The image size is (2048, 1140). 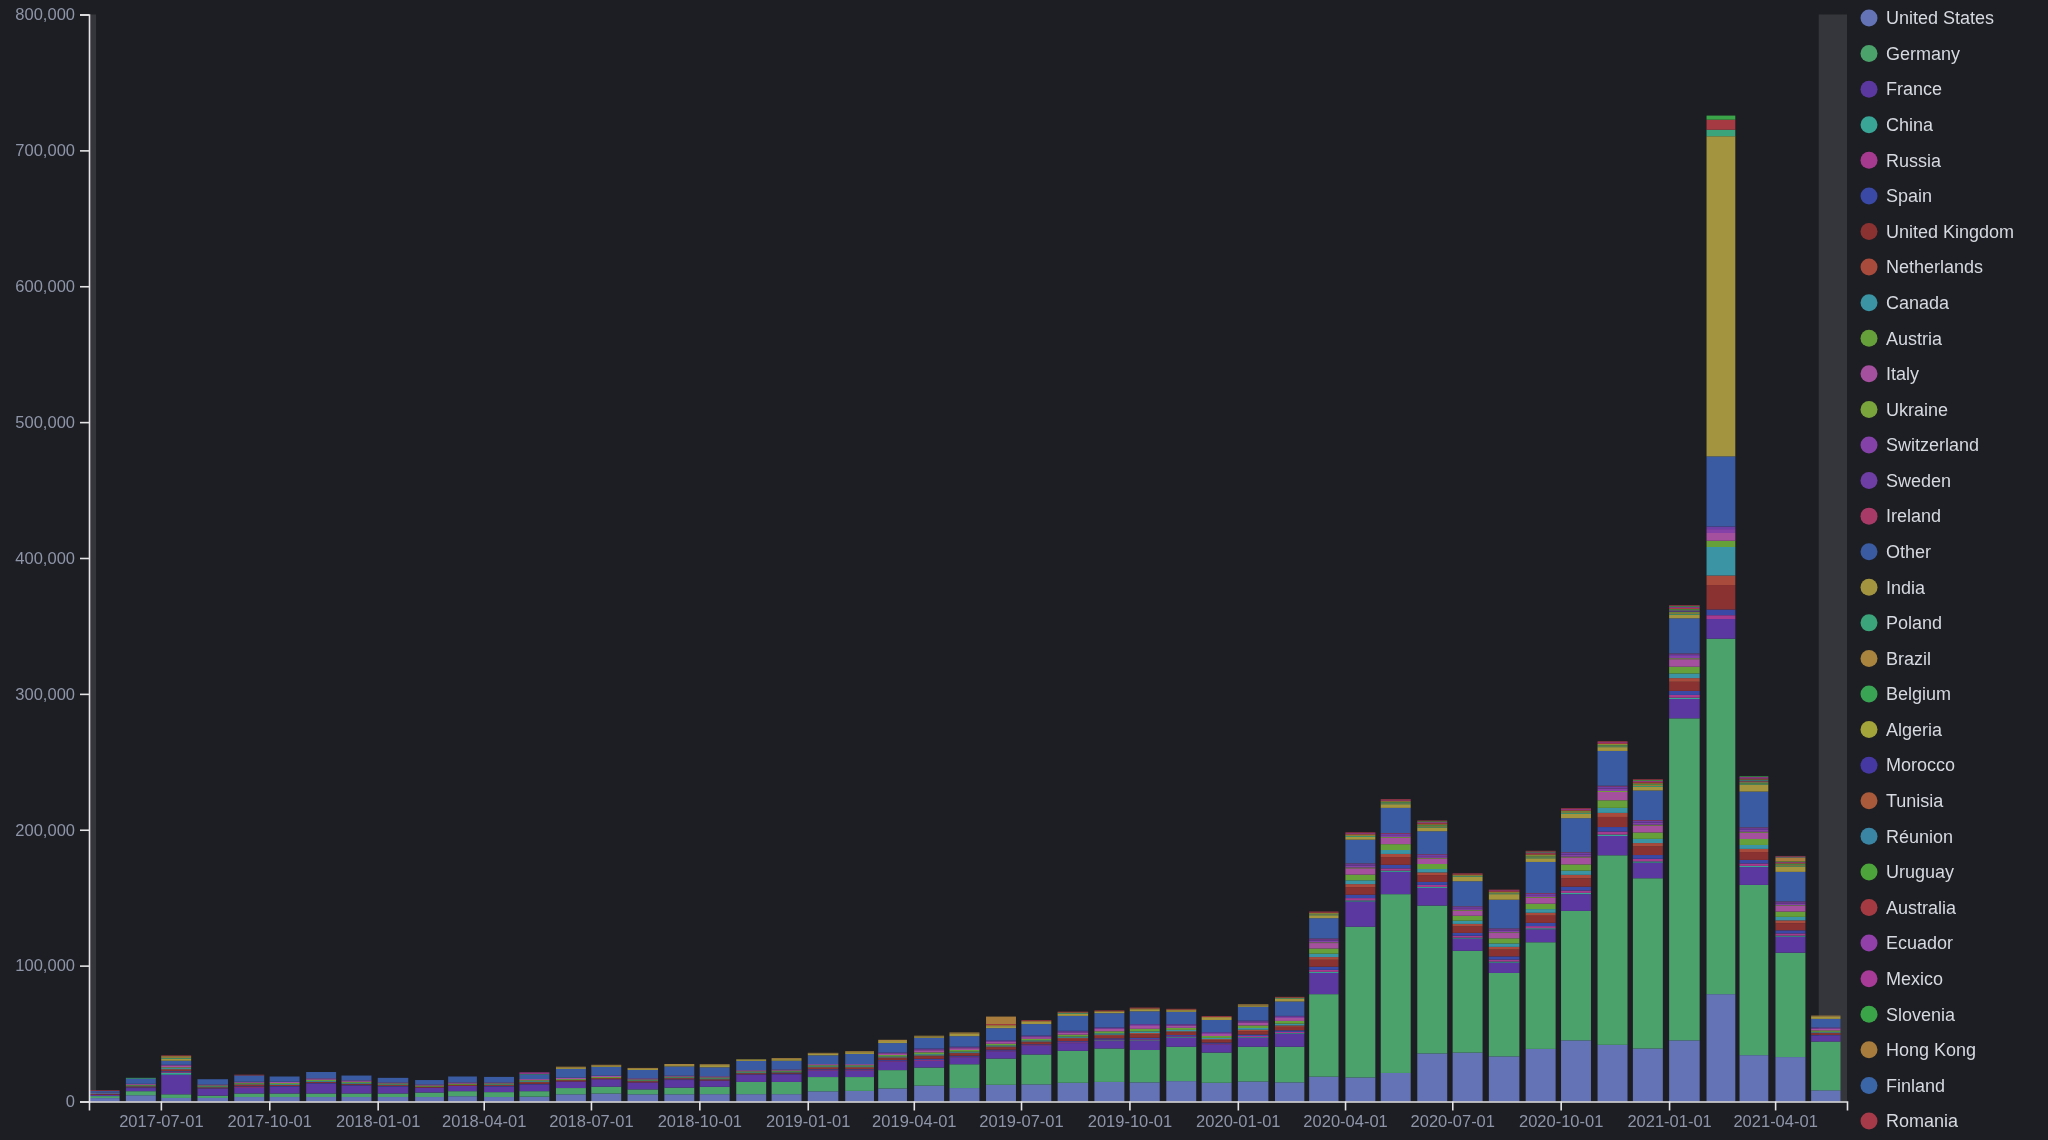 What do you see at coordinates (45, 829) in the screenshot?
I see `y-tick-label: 200,000` at bounding box center [45, 829].